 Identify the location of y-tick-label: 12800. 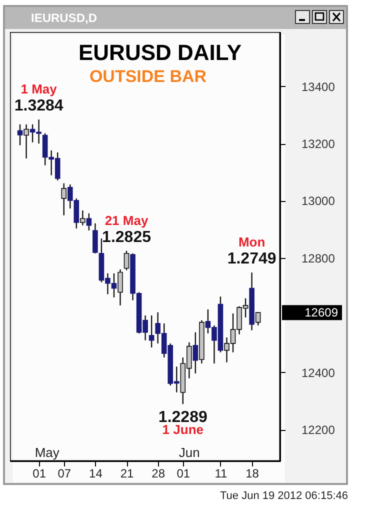
(319, 258).